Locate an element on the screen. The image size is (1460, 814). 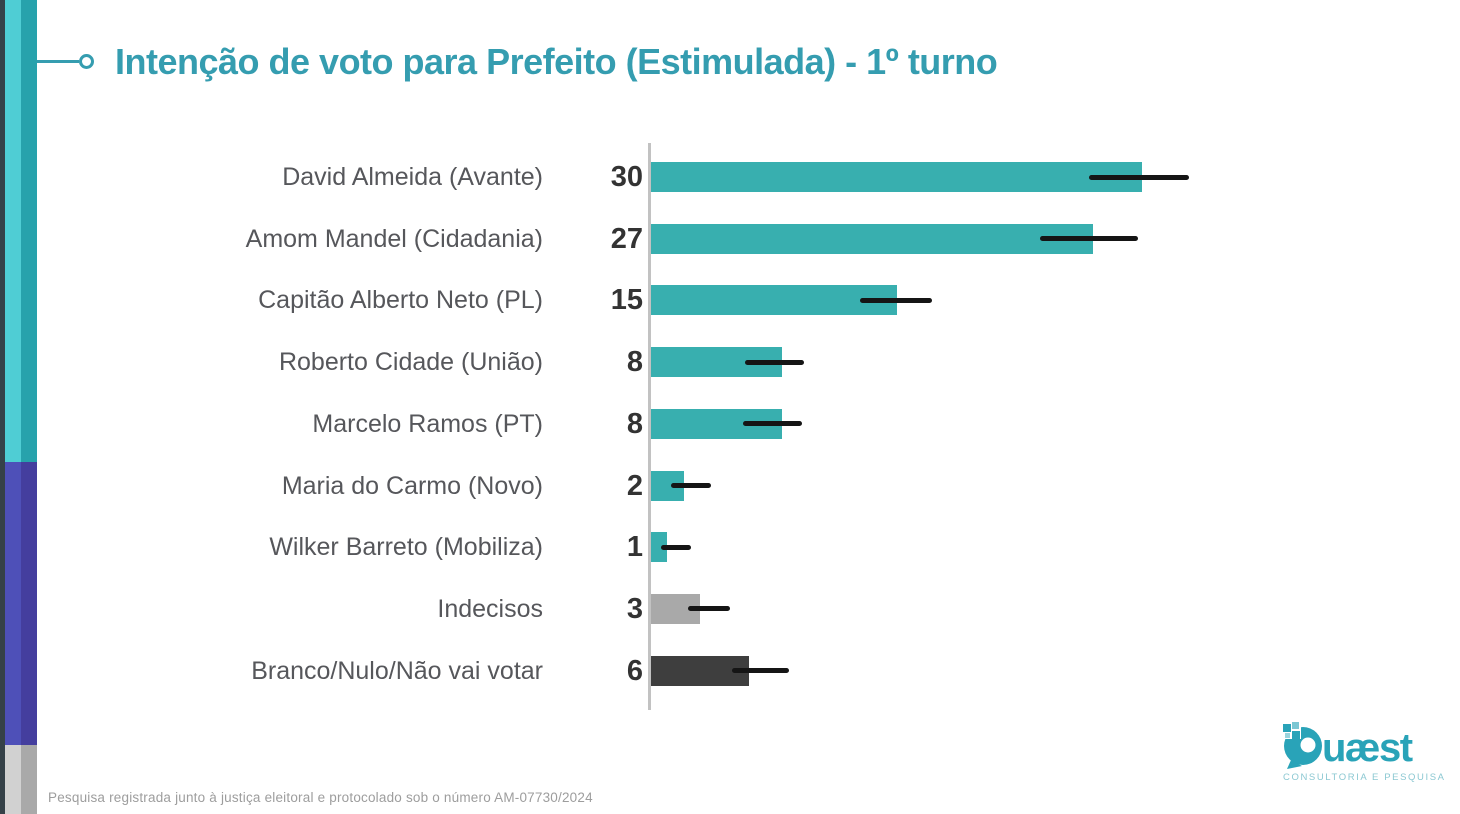
row-label: David Almeida (Avante) is located at coordinates (412, 177).